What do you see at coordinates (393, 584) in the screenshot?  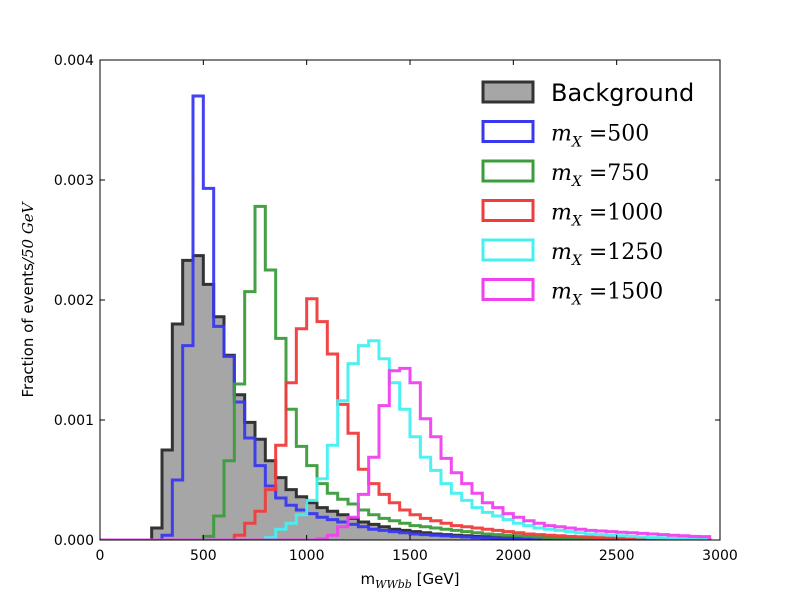 I see `x-axis-label-subscript: WWbb` at bounding box center [393, 584].